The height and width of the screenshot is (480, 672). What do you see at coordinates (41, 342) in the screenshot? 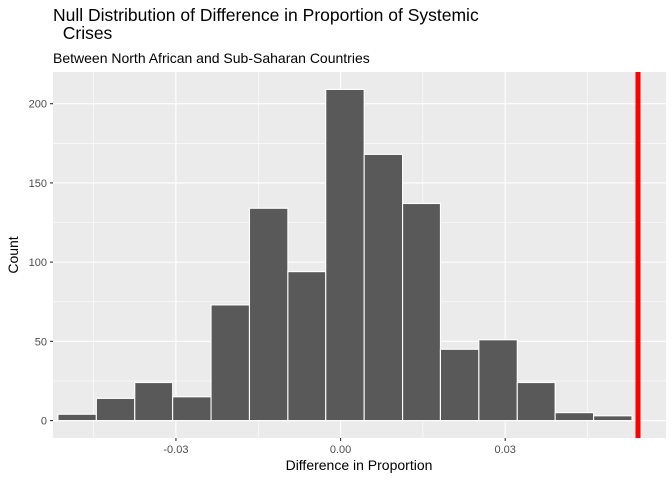
I see `y-tick-label: 50` at bounding box center [41, 342].